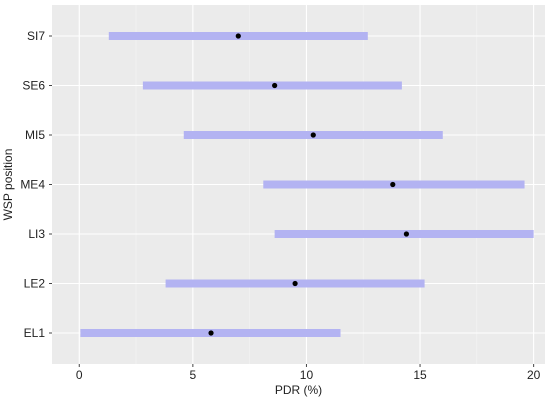 The width and height of the screenshot is (550, 407). What do you see at coordinates (79, 375) in the screenshot?
I see `x-tick-label: 0` at bounding box center [79, 375].